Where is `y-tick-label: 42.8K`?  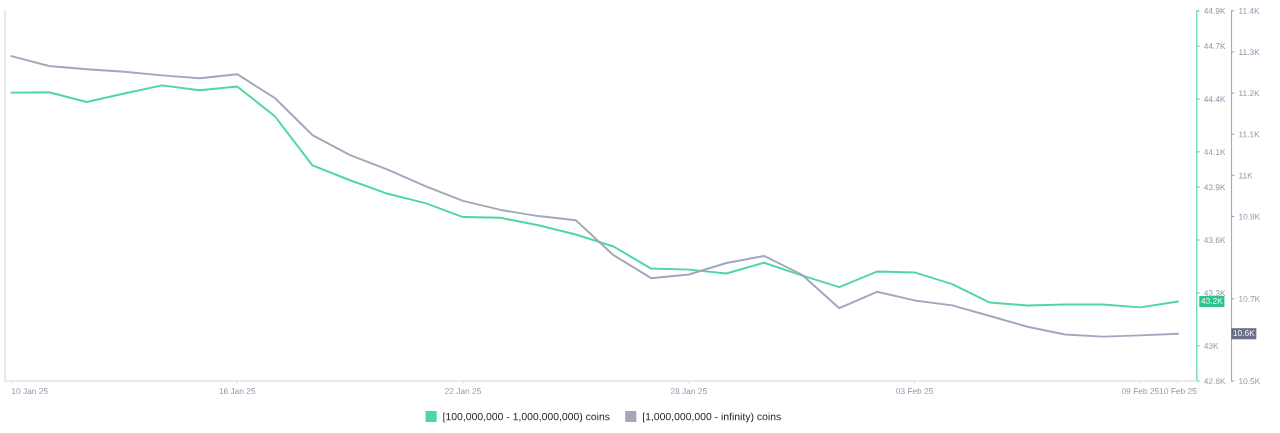
y-tick-label: 42.8K is located at coordinates (1214, 381).